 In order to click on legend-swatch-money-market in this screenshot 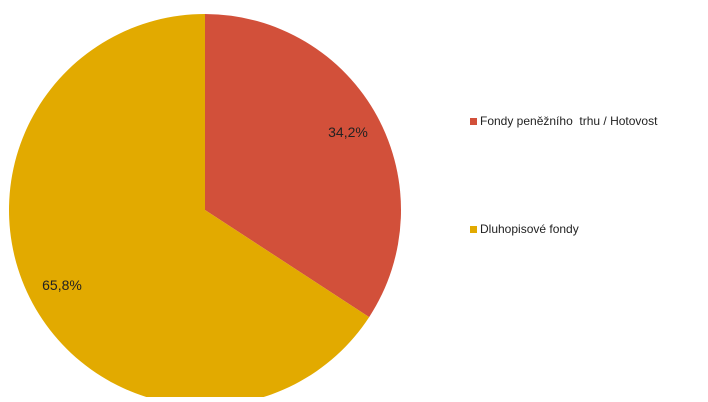, I will do `click(473, 121)`.